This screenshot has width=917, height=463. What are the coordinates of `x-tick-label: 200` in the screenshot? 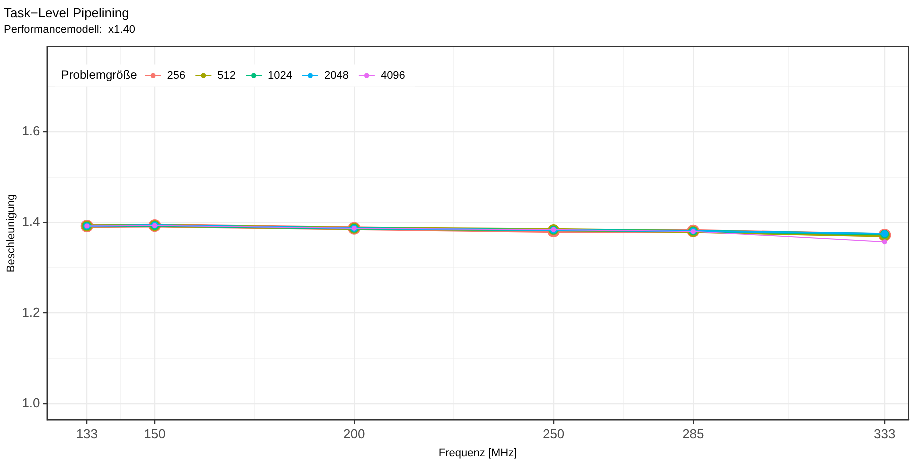 It's located at (355, 434).